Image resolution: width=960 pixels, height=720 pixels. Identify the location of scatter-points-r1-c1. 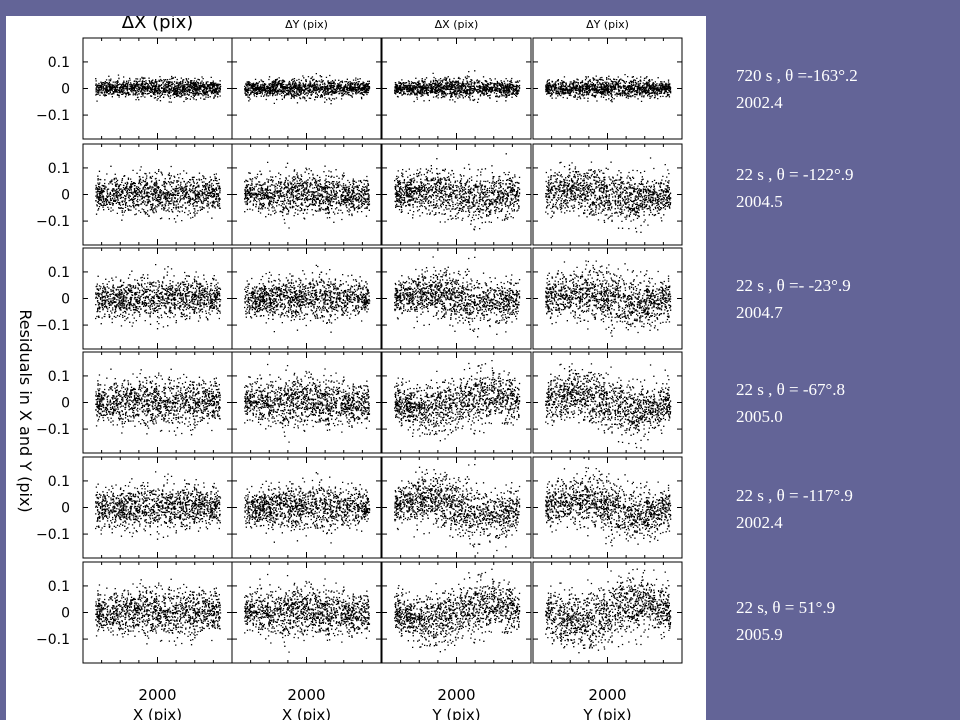
(158, 88).